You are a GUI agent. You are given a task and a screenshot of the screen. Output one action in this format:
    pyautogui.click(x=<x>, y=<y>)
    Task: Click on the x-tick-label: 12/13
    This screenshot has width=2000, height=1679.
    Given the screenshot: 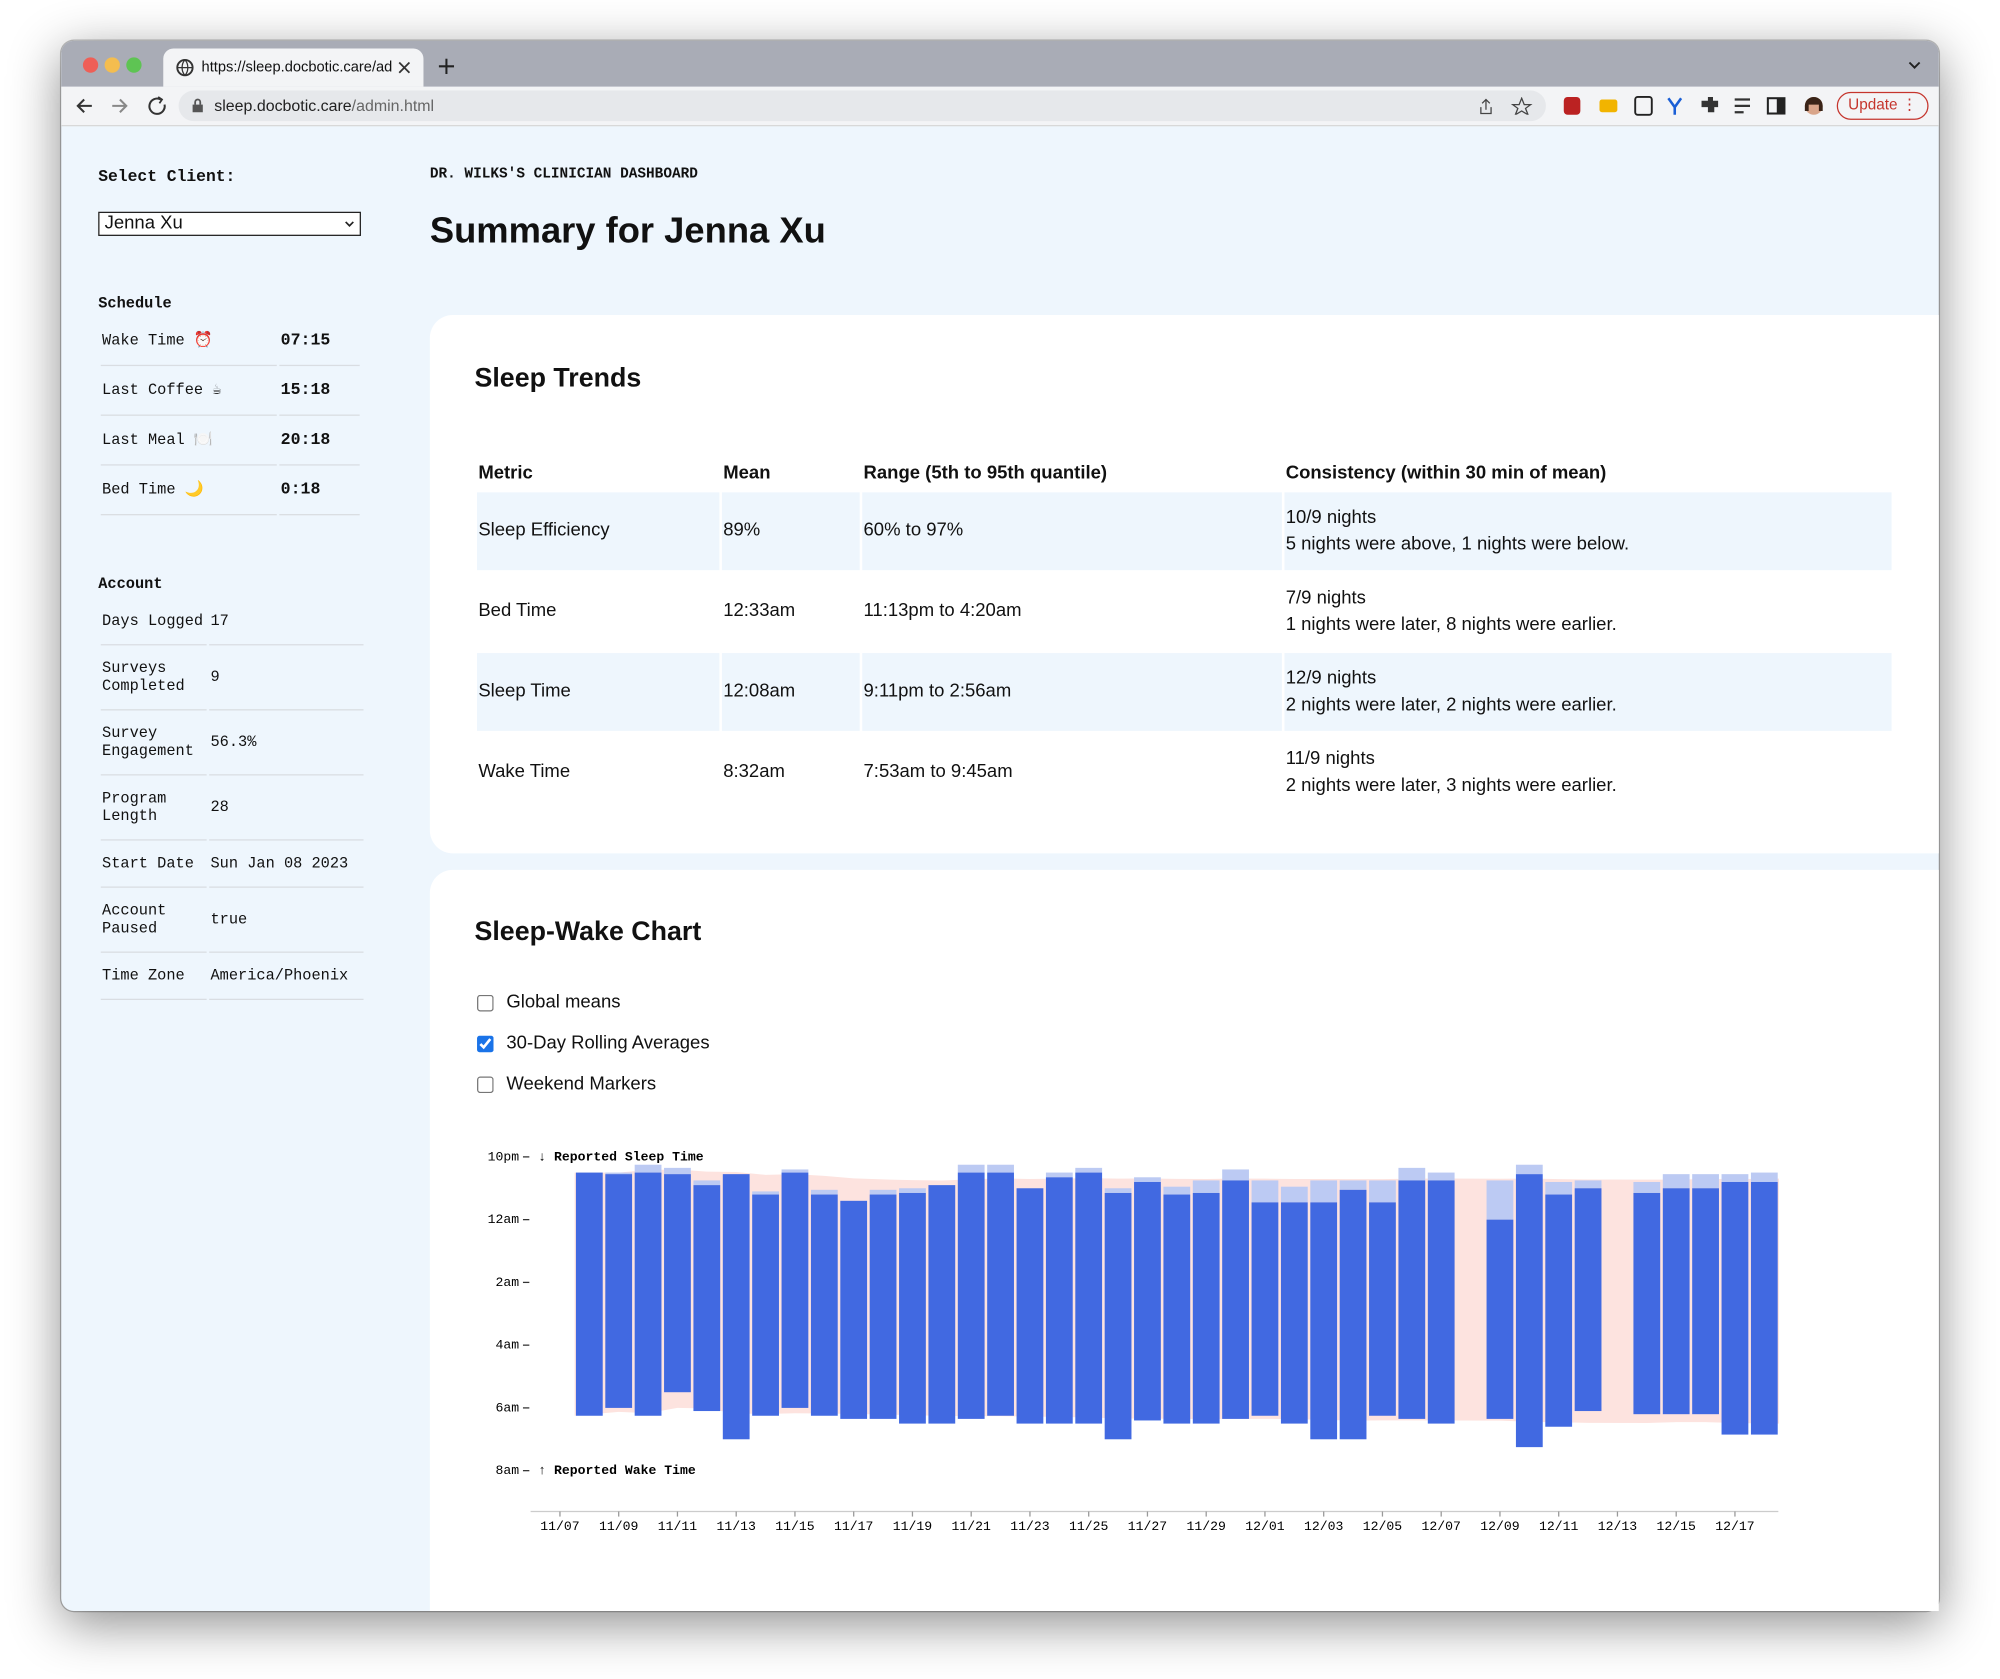 What is the action you would take?
    pyautogui.click(x=1618, y=1526)
    